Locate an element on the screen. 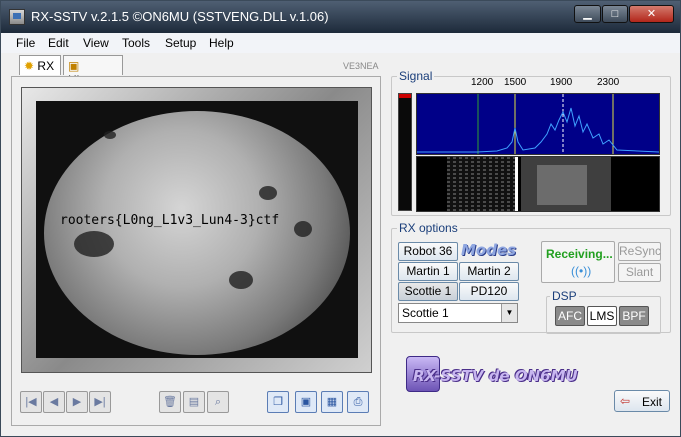 This screenshot has height=437, width=681. menu-bar: File Edit View Tools Setup Help is located at coordinates (340, 43).